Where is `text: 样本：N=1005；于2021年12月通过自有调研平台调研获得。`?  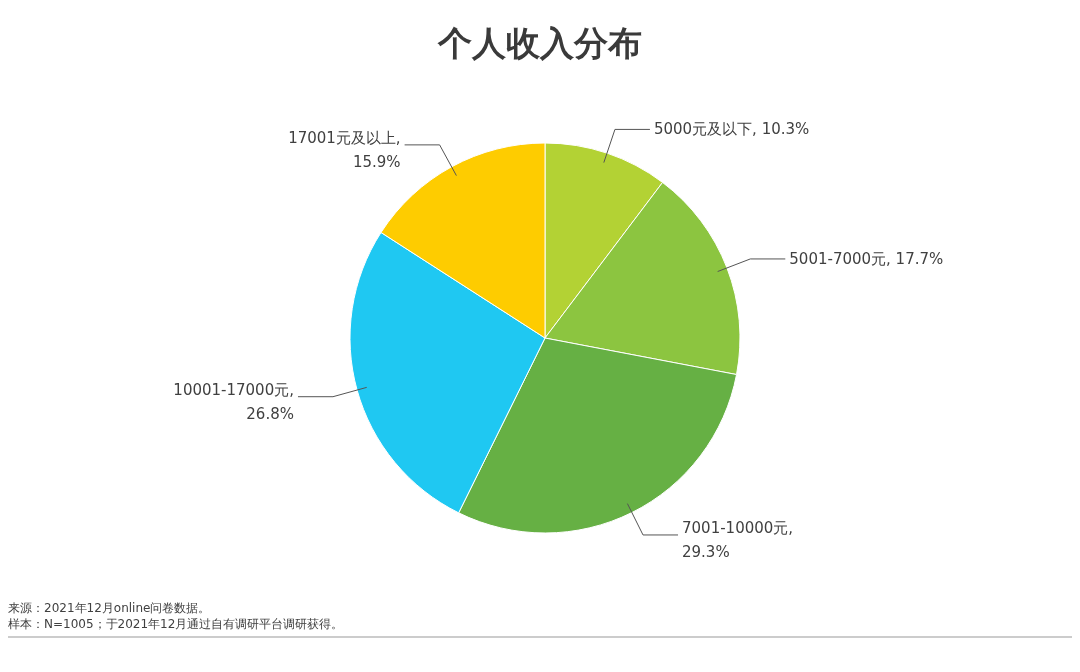 text: 样本：N=1005；于2021年12月通过自有调研平台调研获得。 is located at coordinates (176, 624).